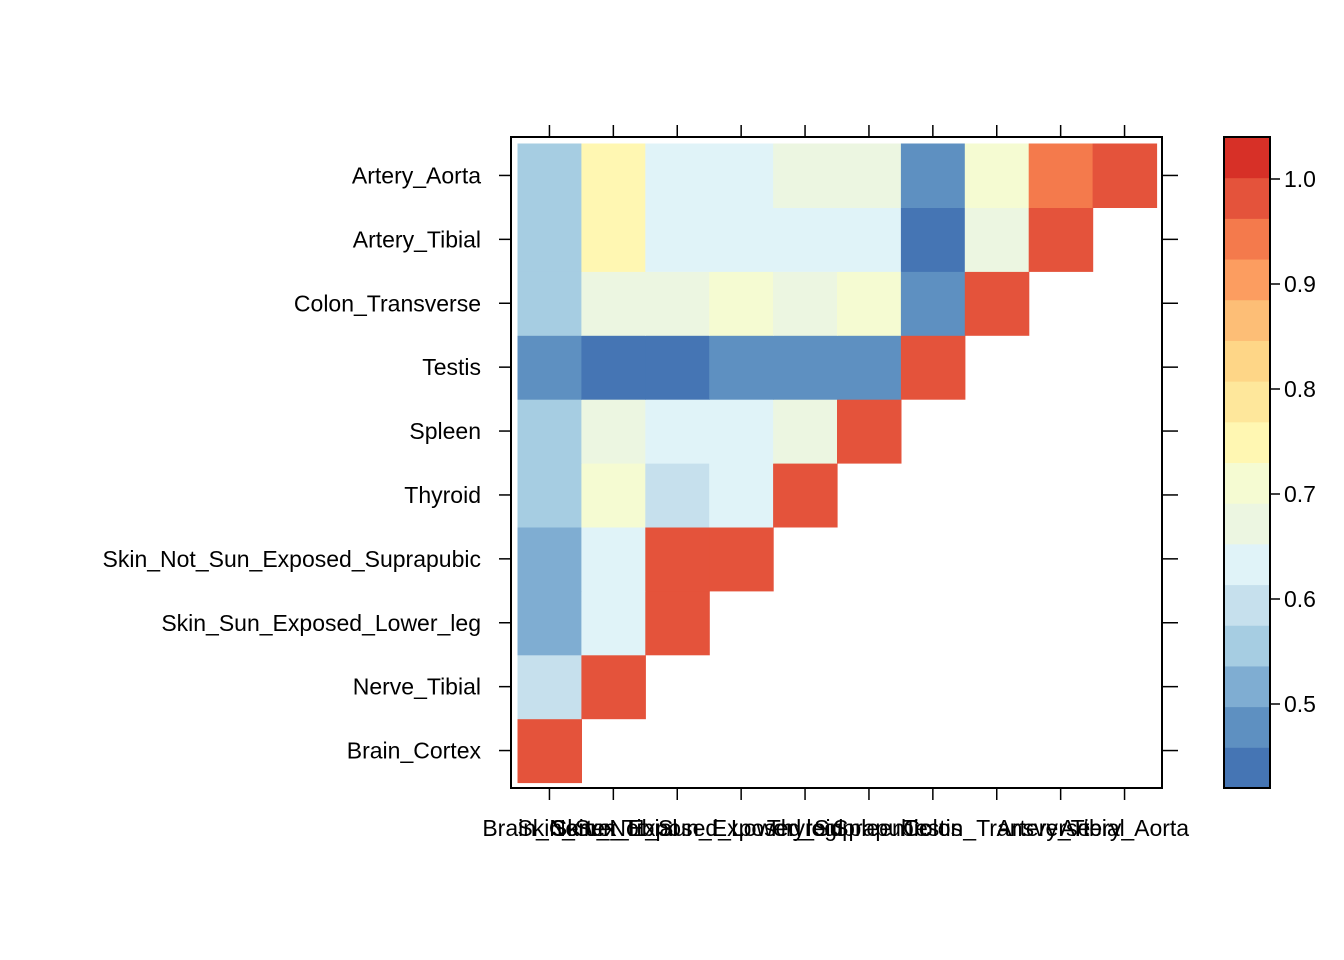  I want to click on cell-skin-sun-exposed-lower-leg-nerve-tibial, so click(613, 623).